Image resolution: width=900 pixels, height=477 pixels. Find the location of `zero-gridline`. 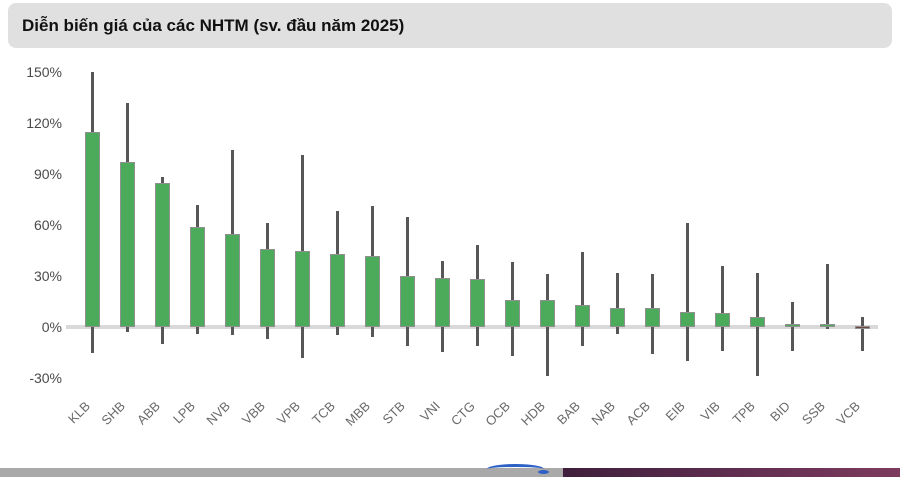

zero-gridline is located at coordinates (472, 327).